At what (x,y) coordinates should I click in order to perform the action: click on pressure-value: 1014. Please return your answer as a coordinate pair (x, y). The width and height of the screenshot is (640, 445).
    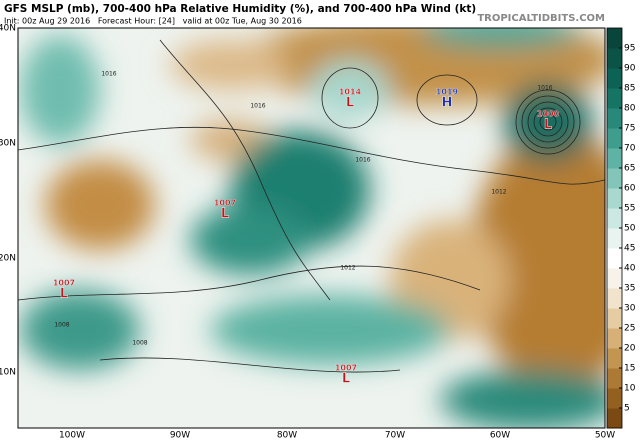
    Looking at the image, I should click on (350, 92).